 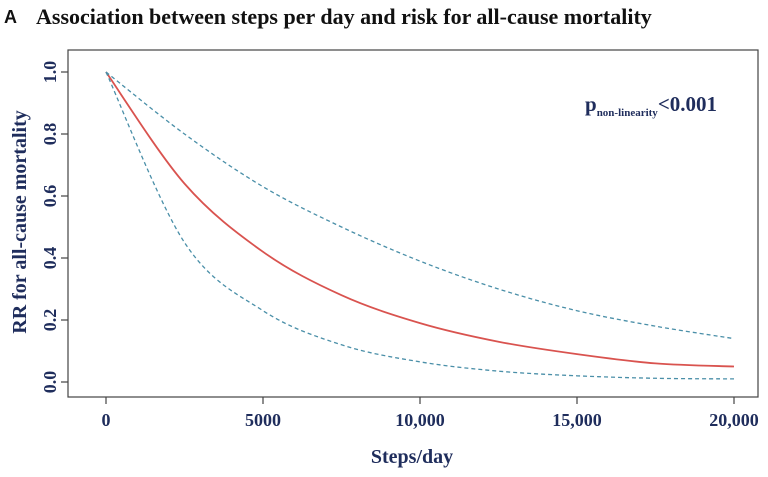 I want to click on y-tick-label: 0.0, so click(x=50, y=382).